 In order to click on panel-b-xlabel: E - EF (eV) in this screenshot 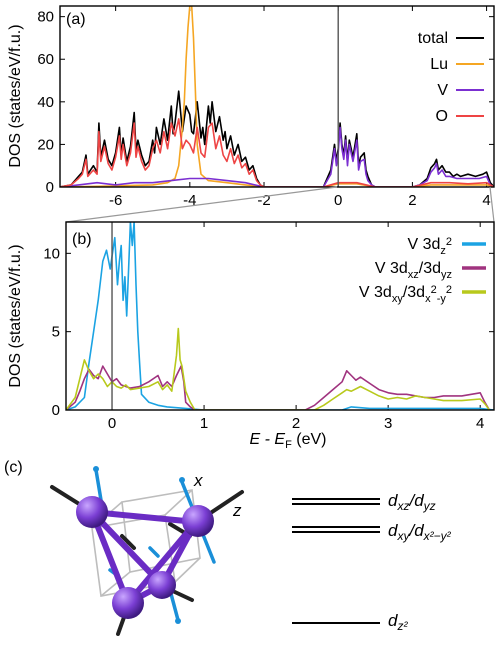, I will do `click(288, 441)`.